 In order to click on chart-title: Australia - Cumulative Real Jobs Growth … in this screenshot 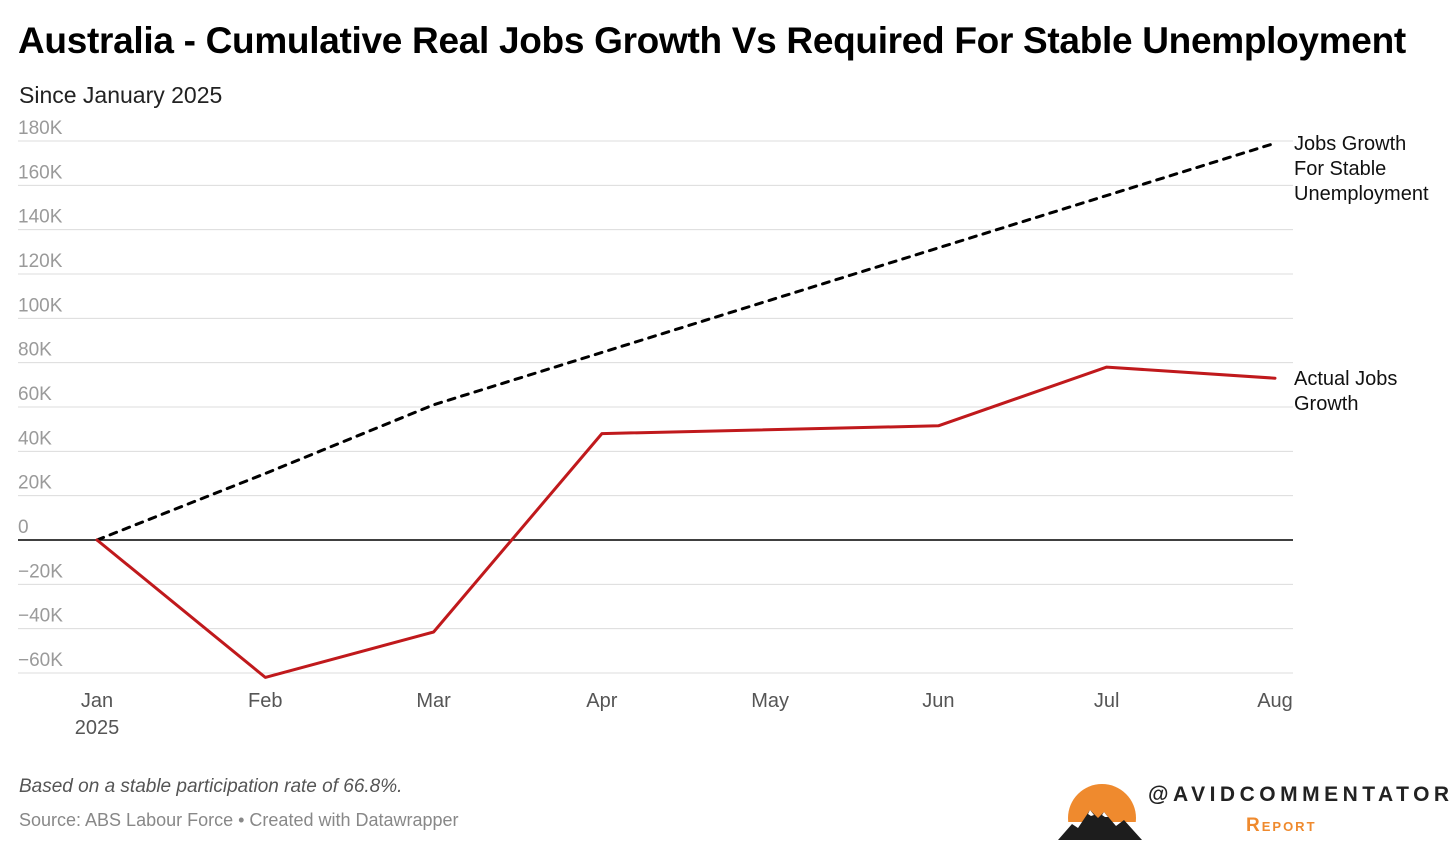, I will do `click(712, 40)`.